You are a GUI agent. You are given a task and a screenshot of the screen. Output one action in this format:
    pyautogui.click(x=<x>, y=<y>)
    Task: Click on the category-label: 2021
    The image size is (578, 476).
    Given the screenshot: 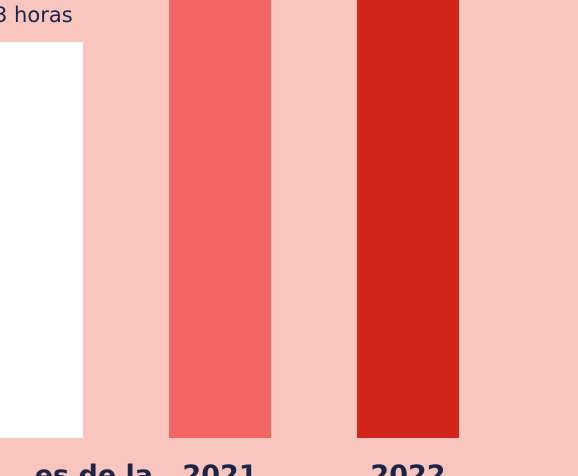 What is the action you would take?
    pyautogui.click(x=219, y=468)
    